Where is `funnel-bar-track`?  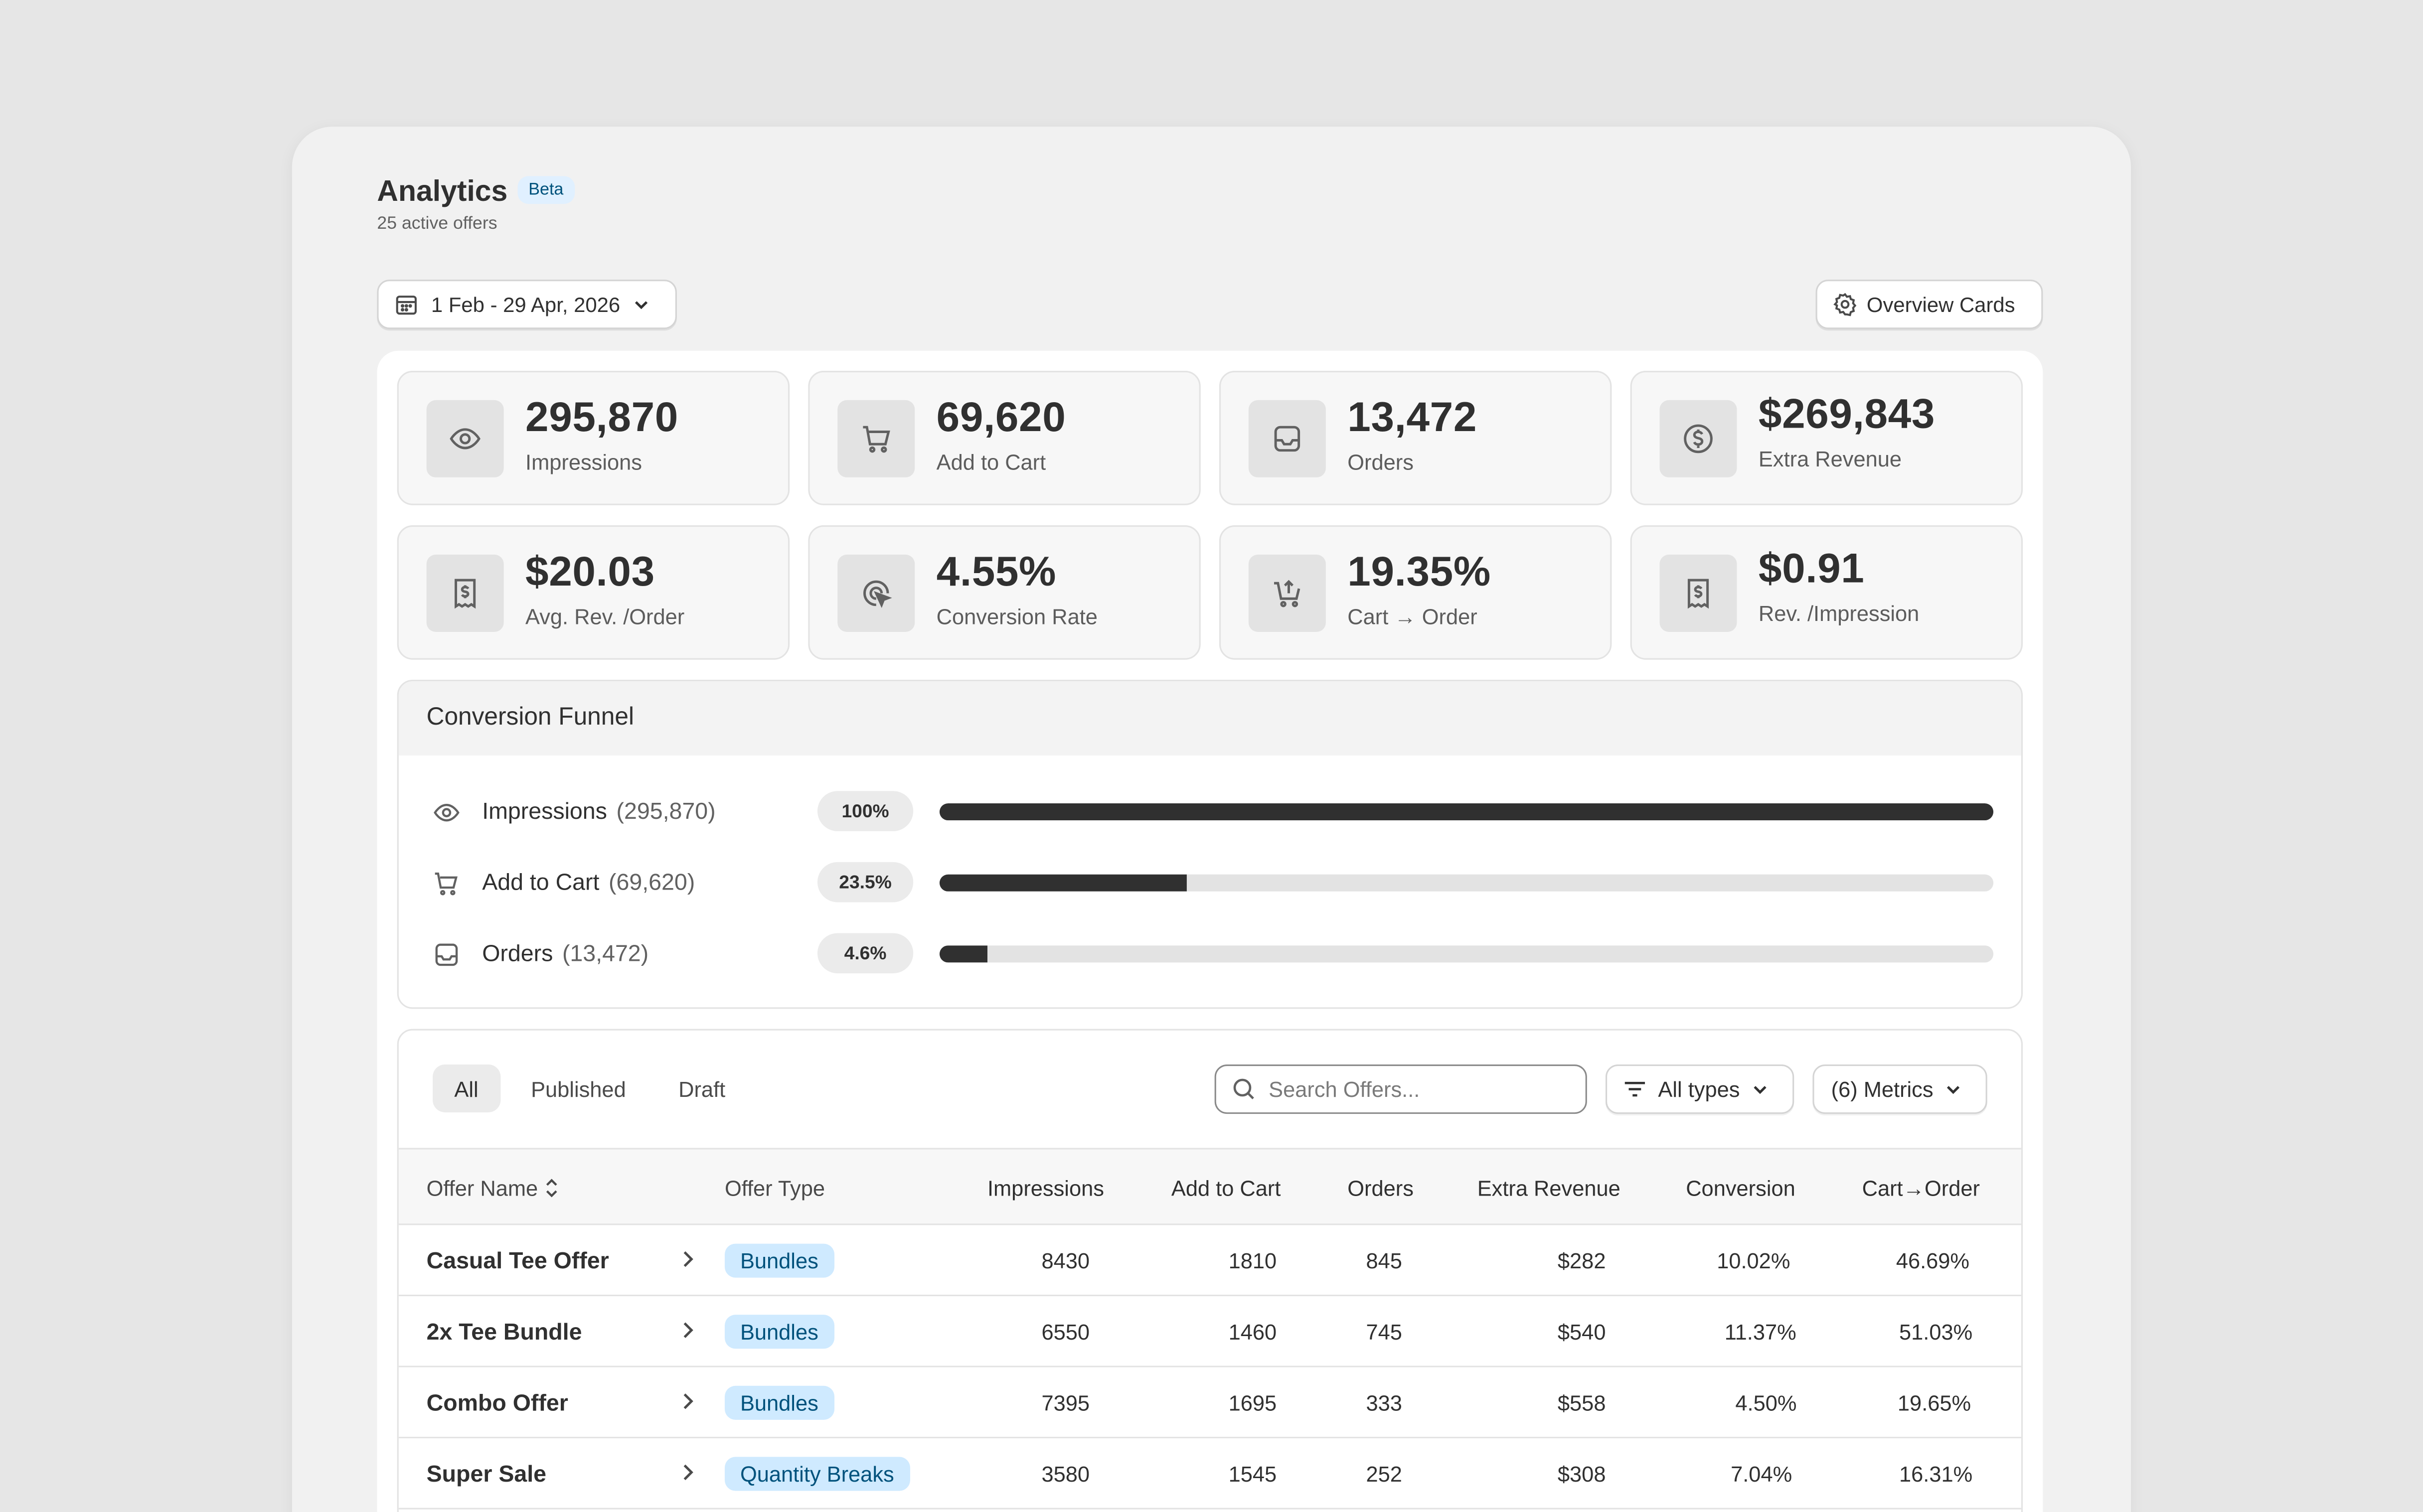
funnel-bar-track is located at coordinates (1466, 883).